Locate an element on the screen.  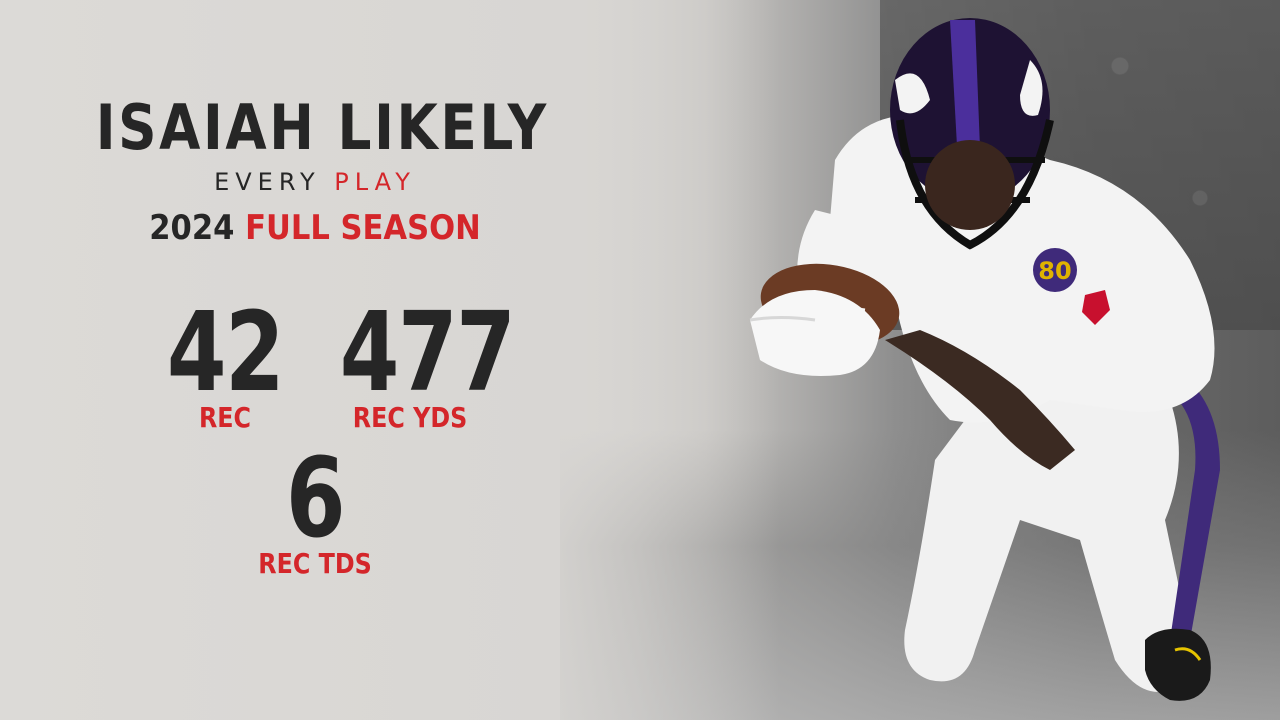
season-label: FULL SEASON is located at coordinates (363, 228).